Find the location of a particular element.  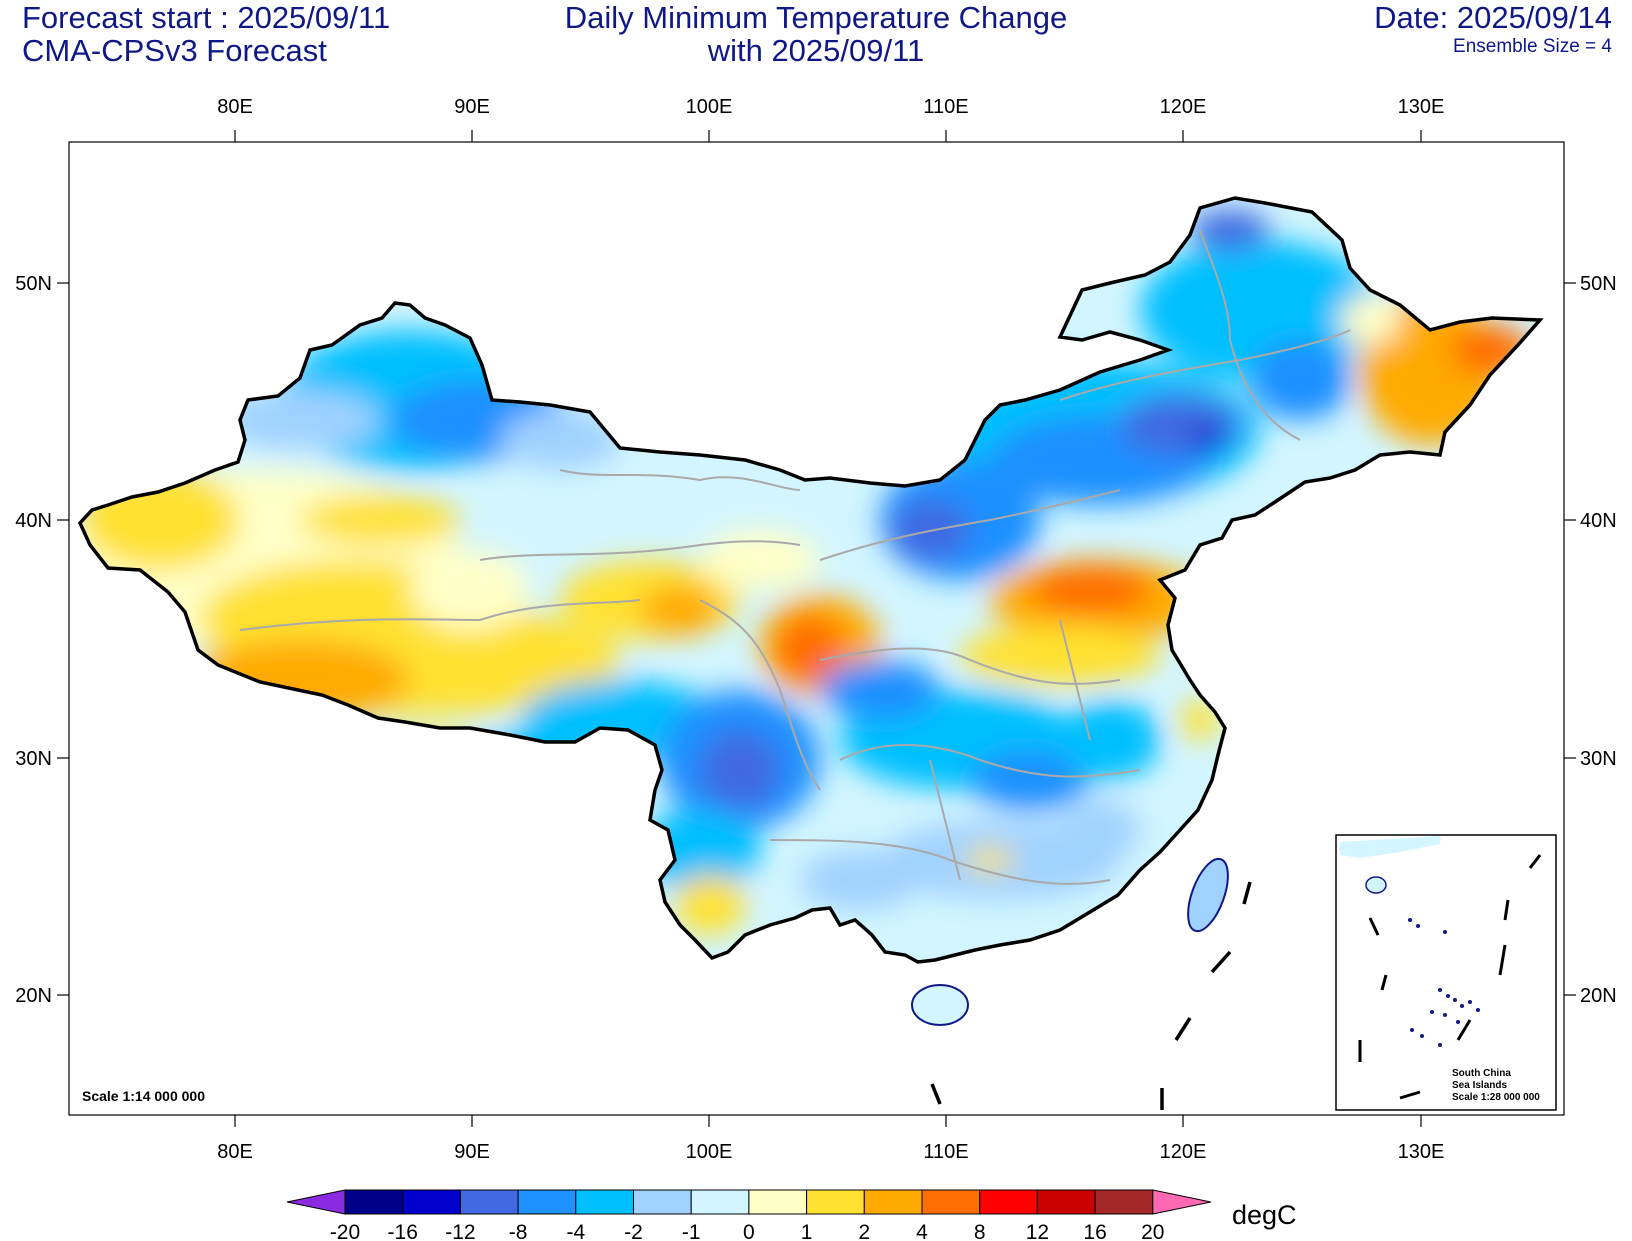

inset-label-3: Scale 1:28 000 000 is located at coordinates (1496, 1097).